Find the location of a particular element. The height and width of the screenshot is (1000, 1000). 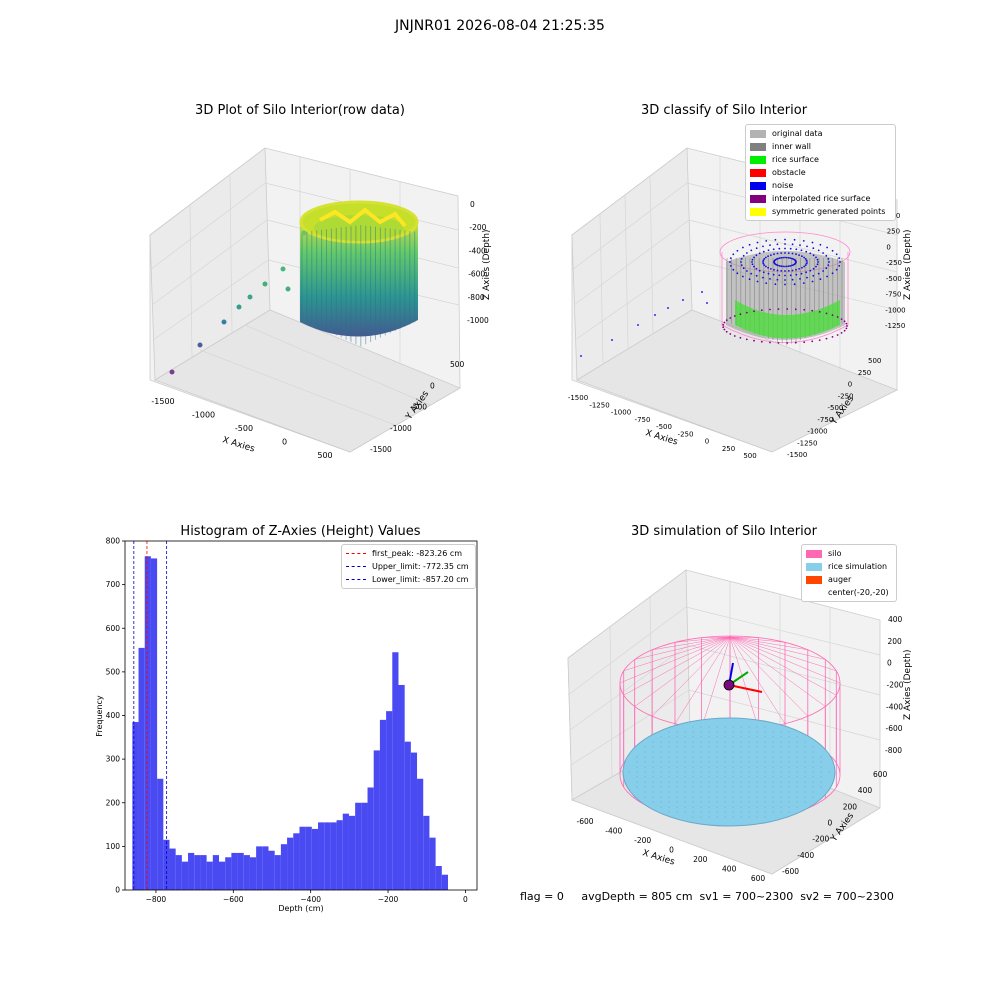

raw-y-tick: -500 is located at coordinates (418, 407).